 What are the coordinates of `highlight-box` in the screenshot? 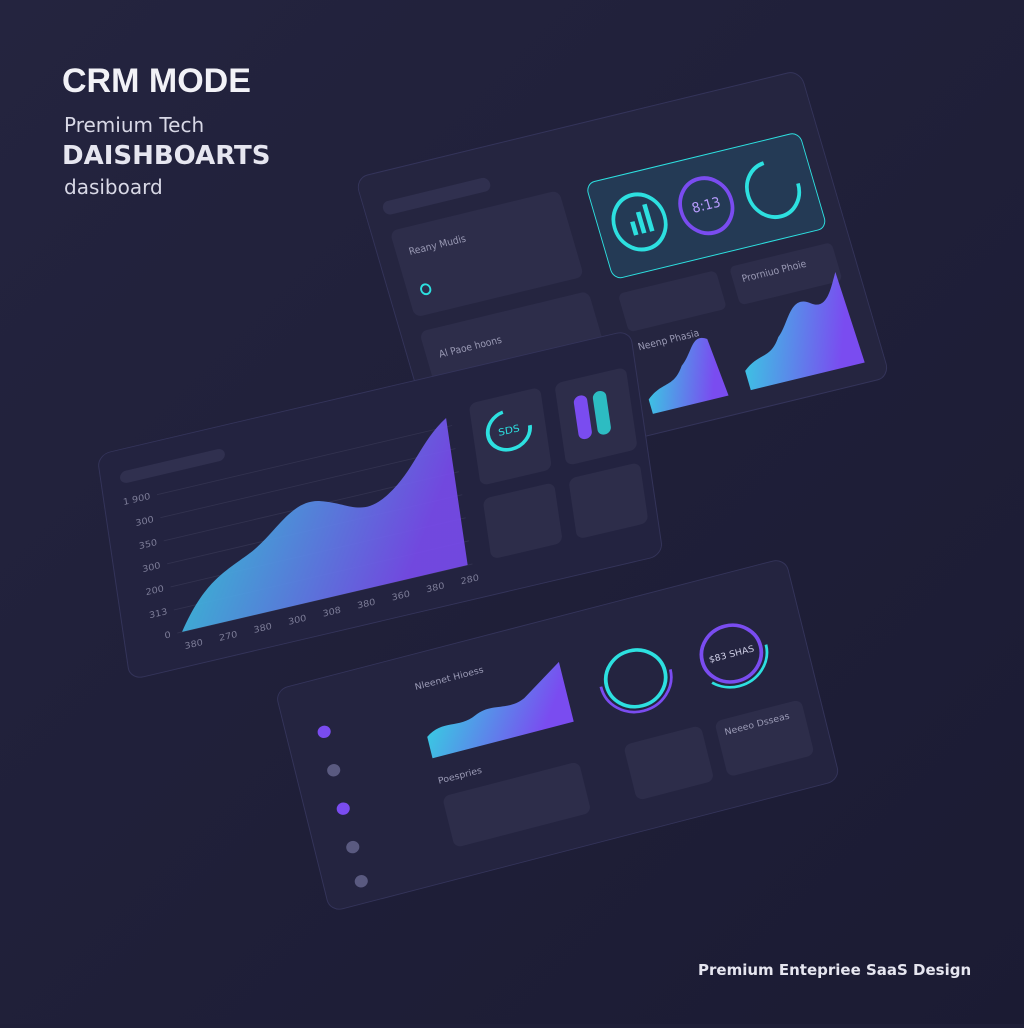 It's located at (706, 206).